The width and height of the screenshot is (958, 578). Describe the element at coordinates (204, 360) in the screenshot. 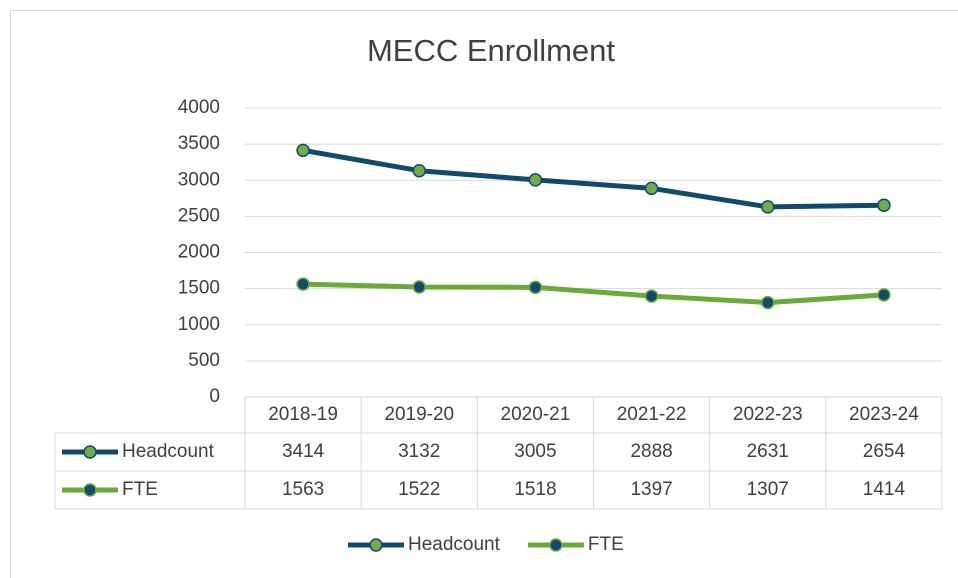

I see `y-tick-label: 500` at that location.